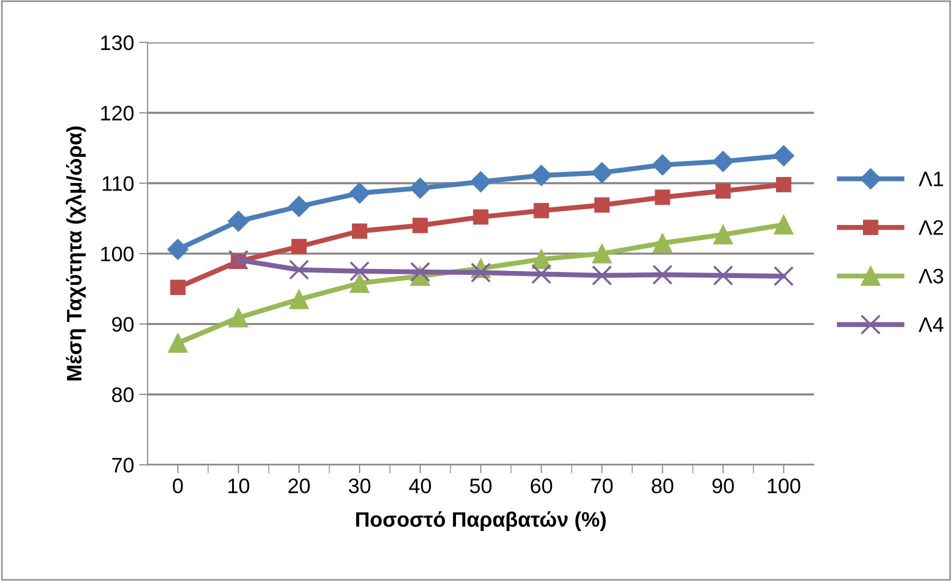  What do you see at coordinates (481, 486) in the screenshot?
I see `x-tick-label: 50` at bounding box center [481, 486].